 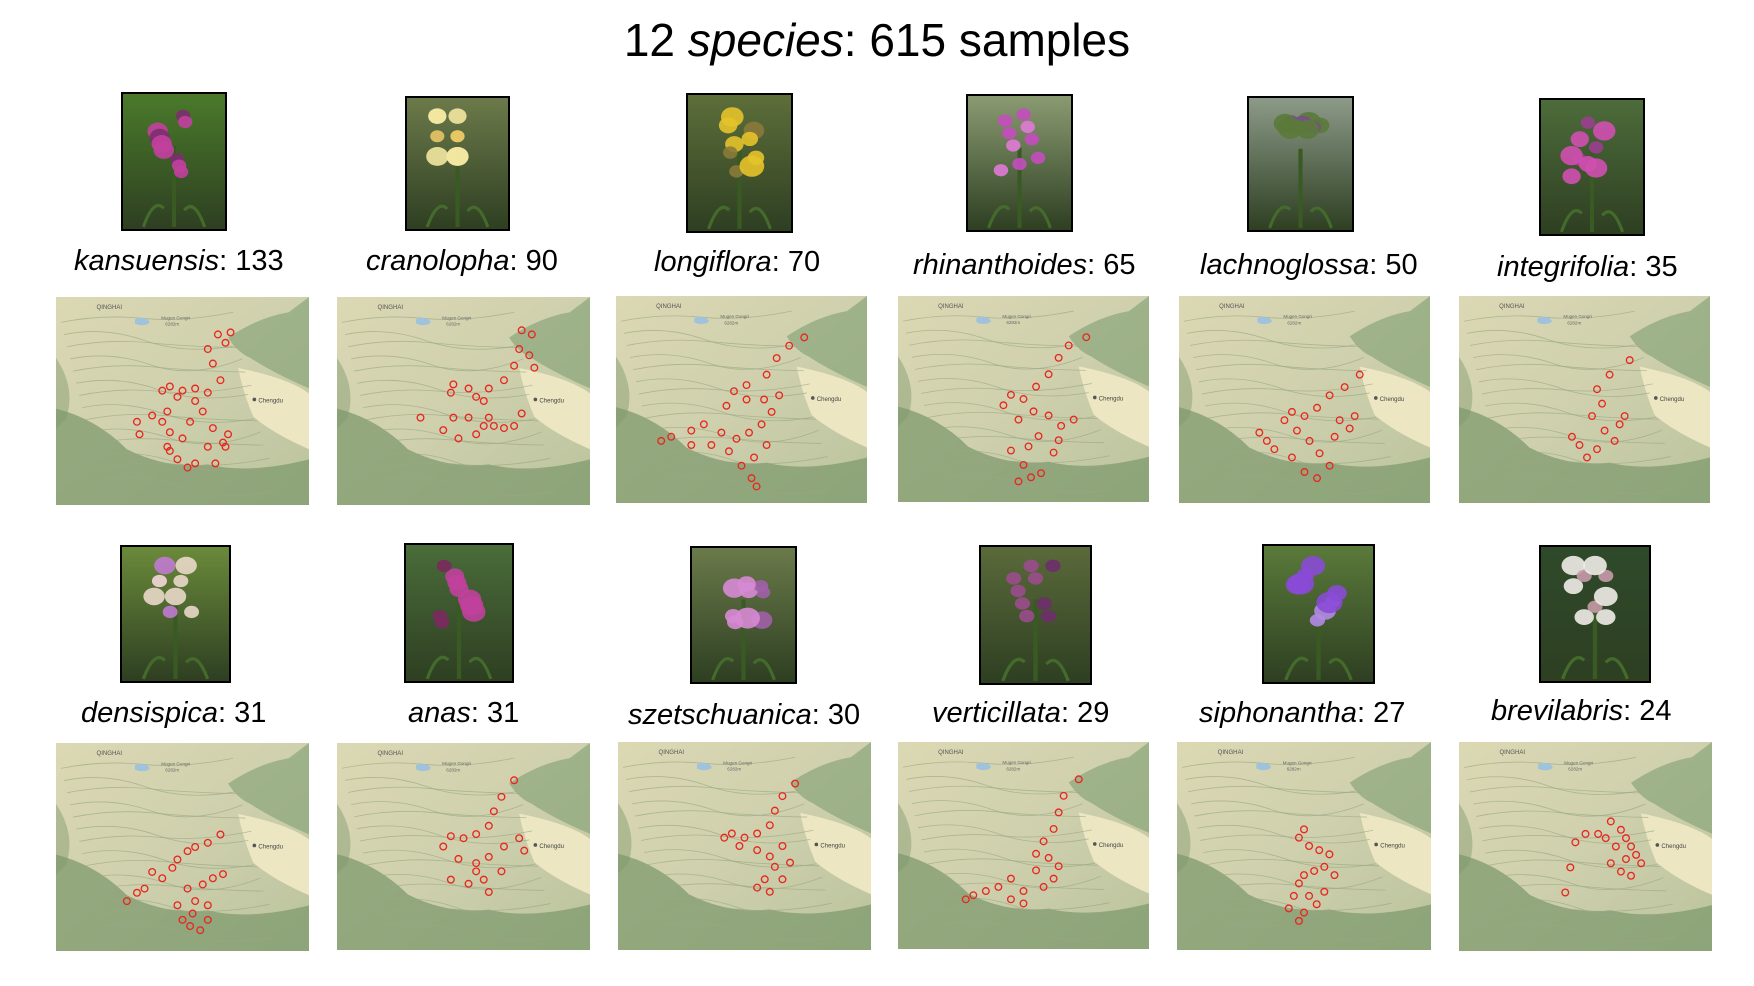 I want to click on species-name: longiflora, so click(x=713, y=262).